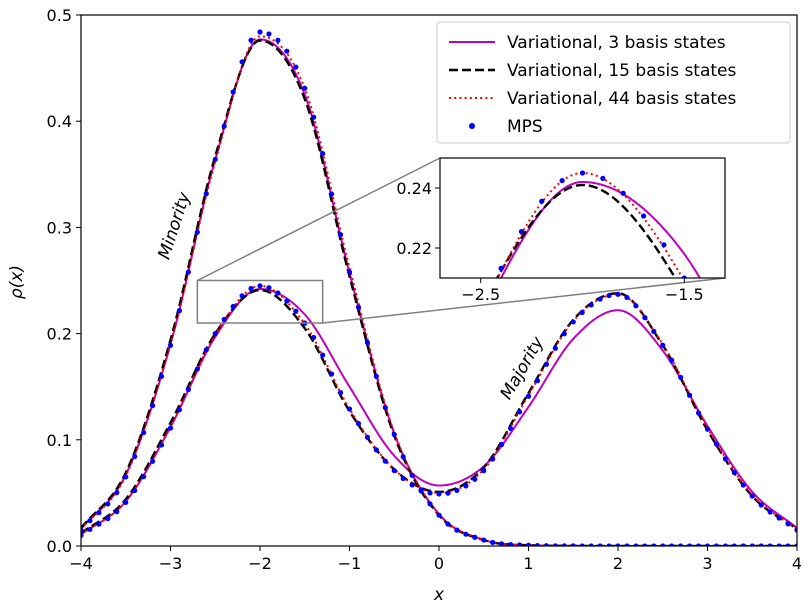 This screenshot has width=808, height=608. What do you see at coordinates (525, 127) in the screenshot?
I see `legend-label-4: MPS` at bounding box center [525, 127].